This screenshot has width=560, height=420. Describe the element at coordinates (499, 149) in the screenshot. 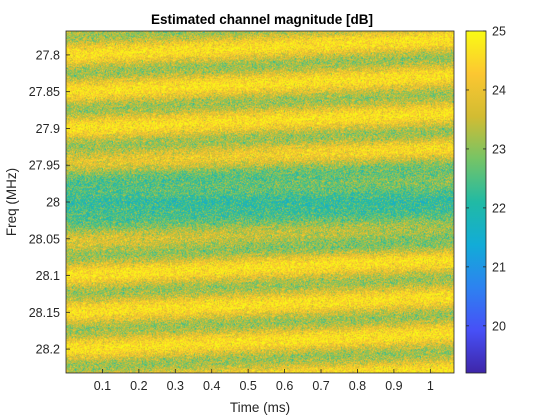

I see `colorbar-tick-label: 23` at that location.